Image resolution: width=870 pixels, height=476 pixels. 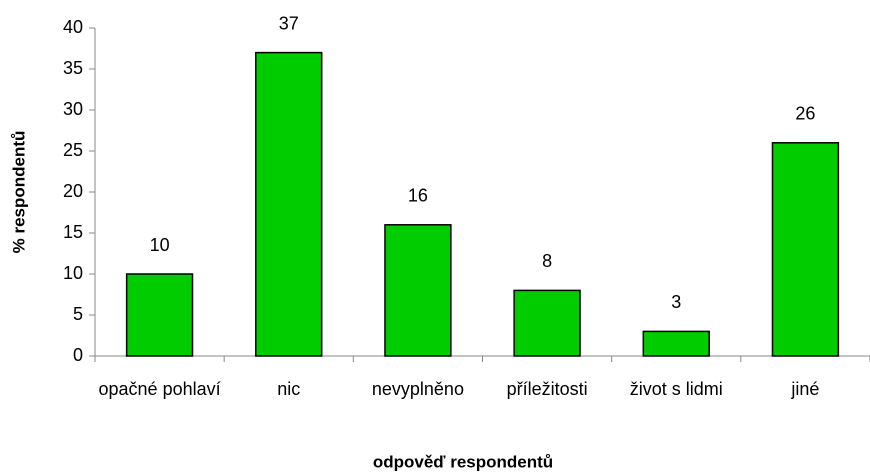 I want to click on x-tick-label: příležitosti, so click(x=547, y=389).